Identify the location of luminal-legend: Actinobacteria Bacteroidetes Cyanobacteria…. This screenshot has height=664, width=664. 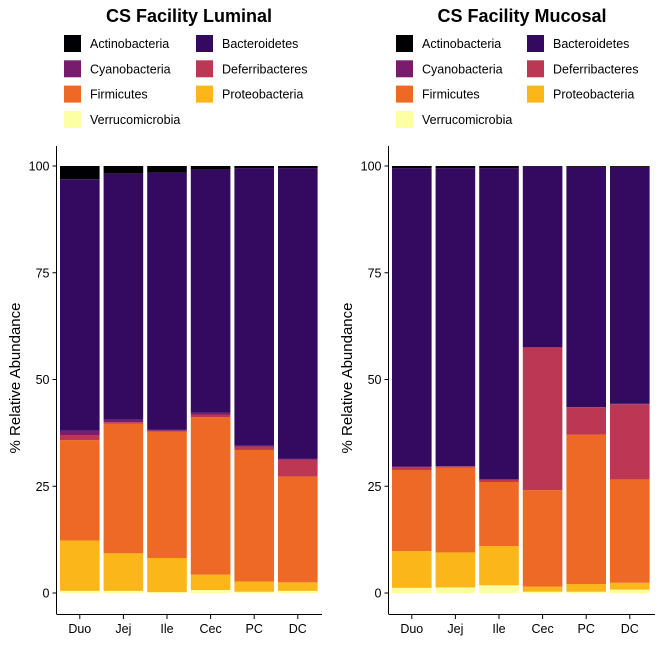
(185, 81).